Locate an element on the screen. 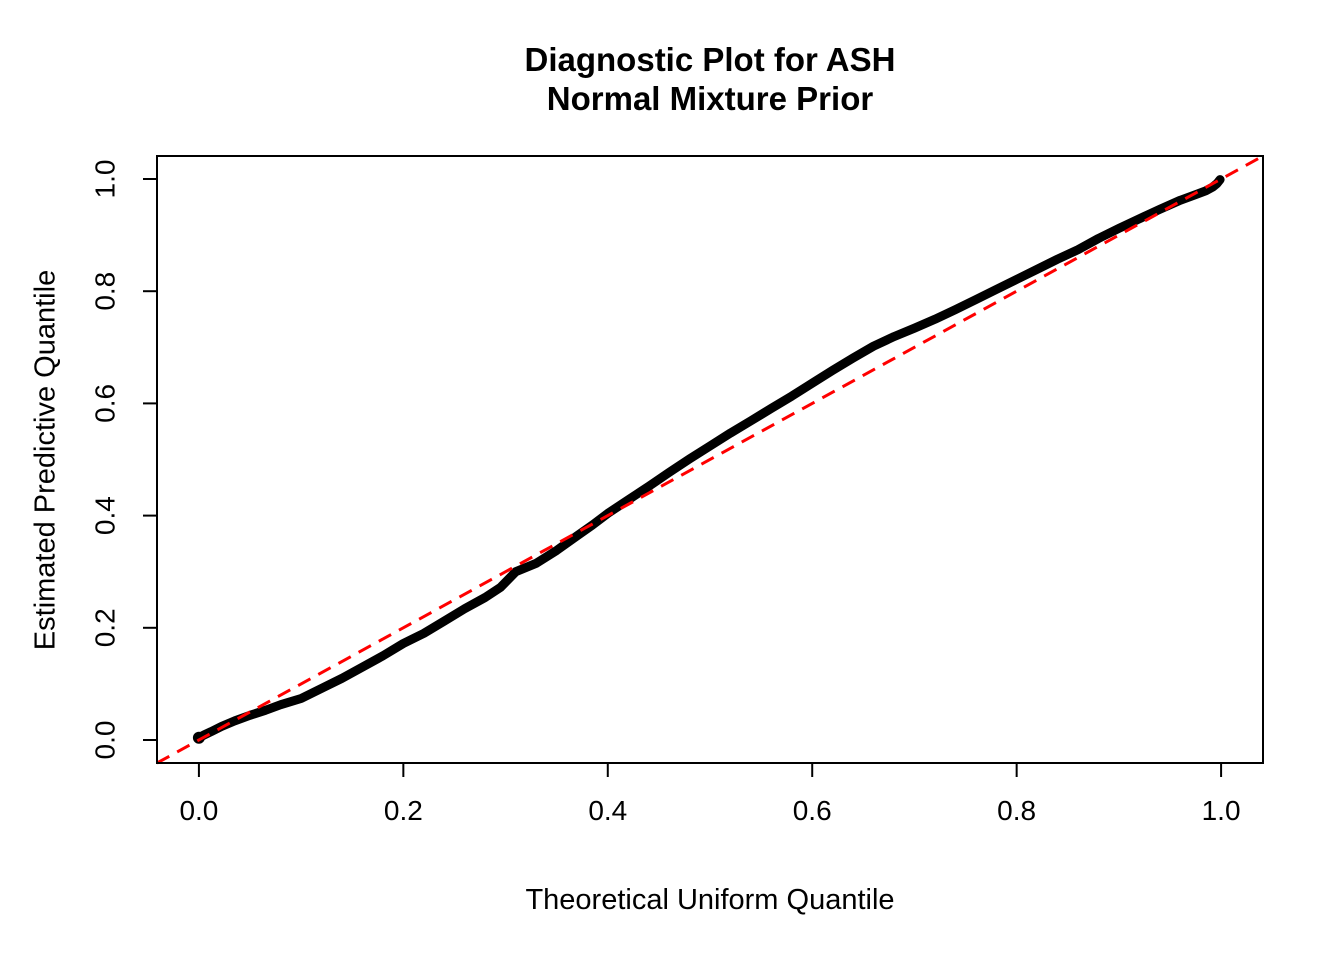 The height and width of the screenshot is (960, 1344). x-tick-label: 0.6 is located at coordinates (812, 810).